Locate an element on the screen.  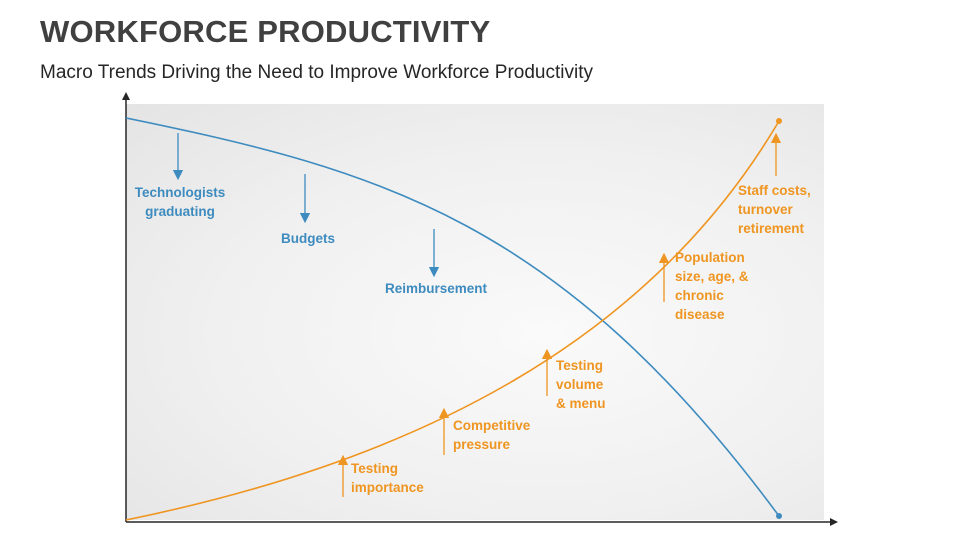
label-staff-costs: Staff costs, turnover retirement is located at coordinates (774, 209).